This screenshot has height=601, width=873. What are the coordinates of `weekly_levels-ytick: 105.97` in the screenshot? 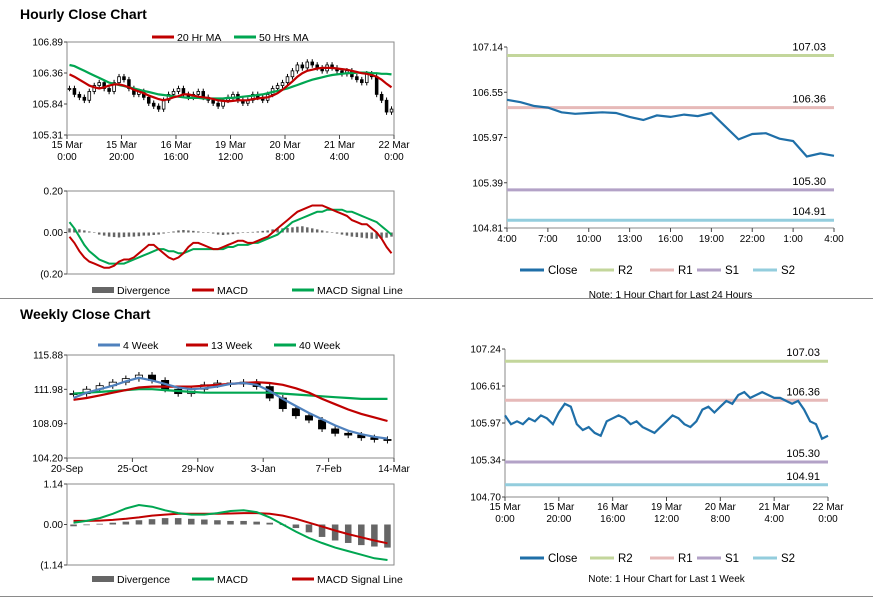 It's located at (485, 424).